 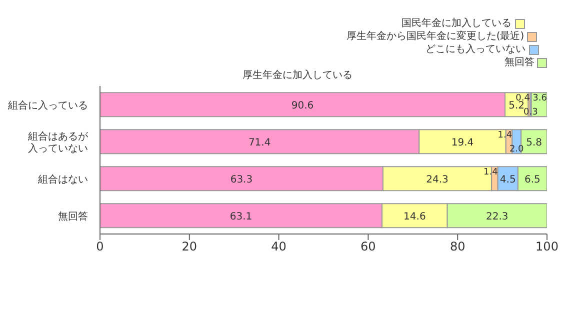 I want to click on x-tick-label: 20, so click(x=190, y=247).